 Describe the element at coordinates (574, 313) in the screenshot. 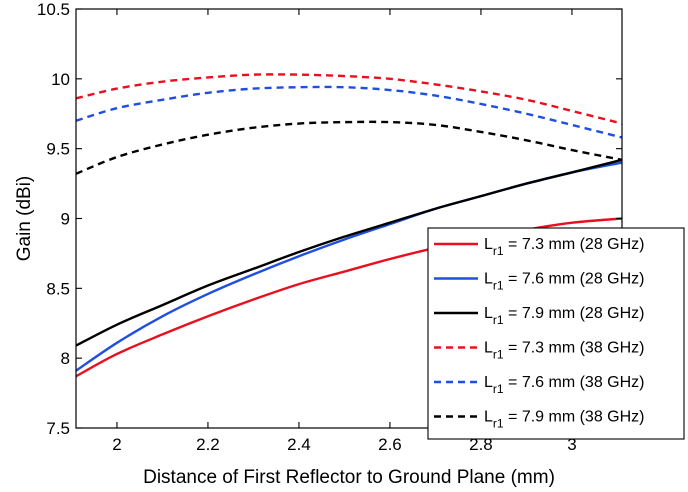

I see `legend-entry-rest: = 7.9 mm (28 GHz)` at that location.